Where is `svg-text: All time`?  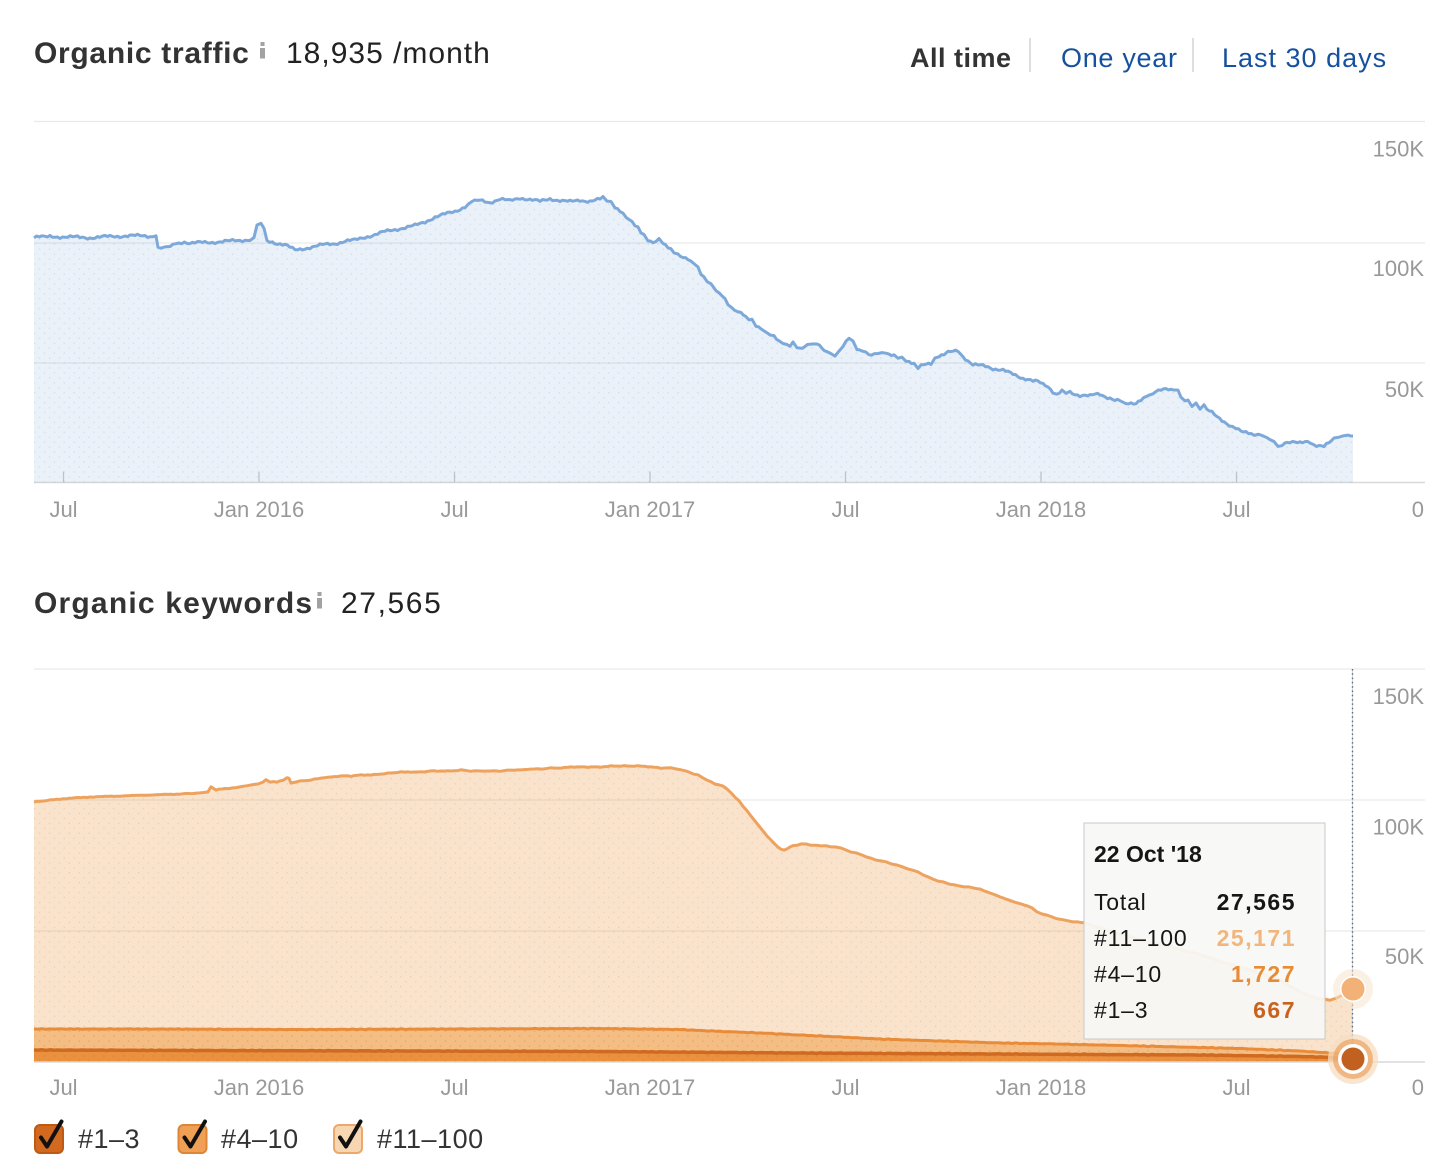
svg-text: All time is located at coordinates (961, 58).